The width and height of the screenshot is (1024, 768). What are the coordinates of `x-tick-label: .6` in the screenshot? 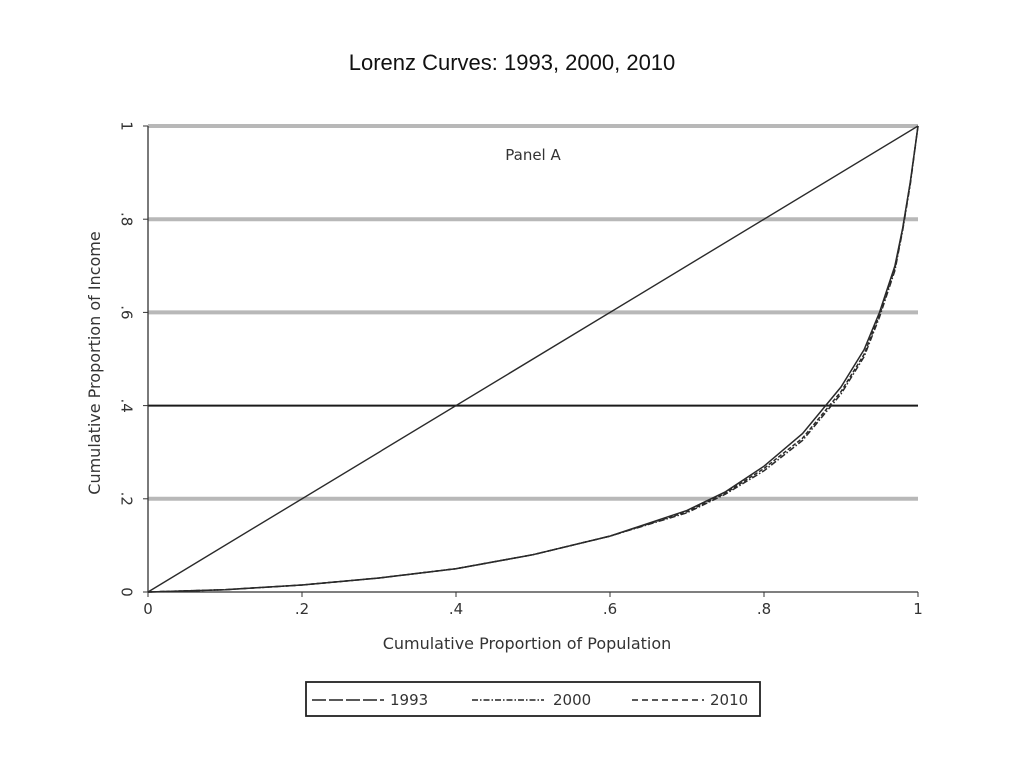 It's located at (610, 609).